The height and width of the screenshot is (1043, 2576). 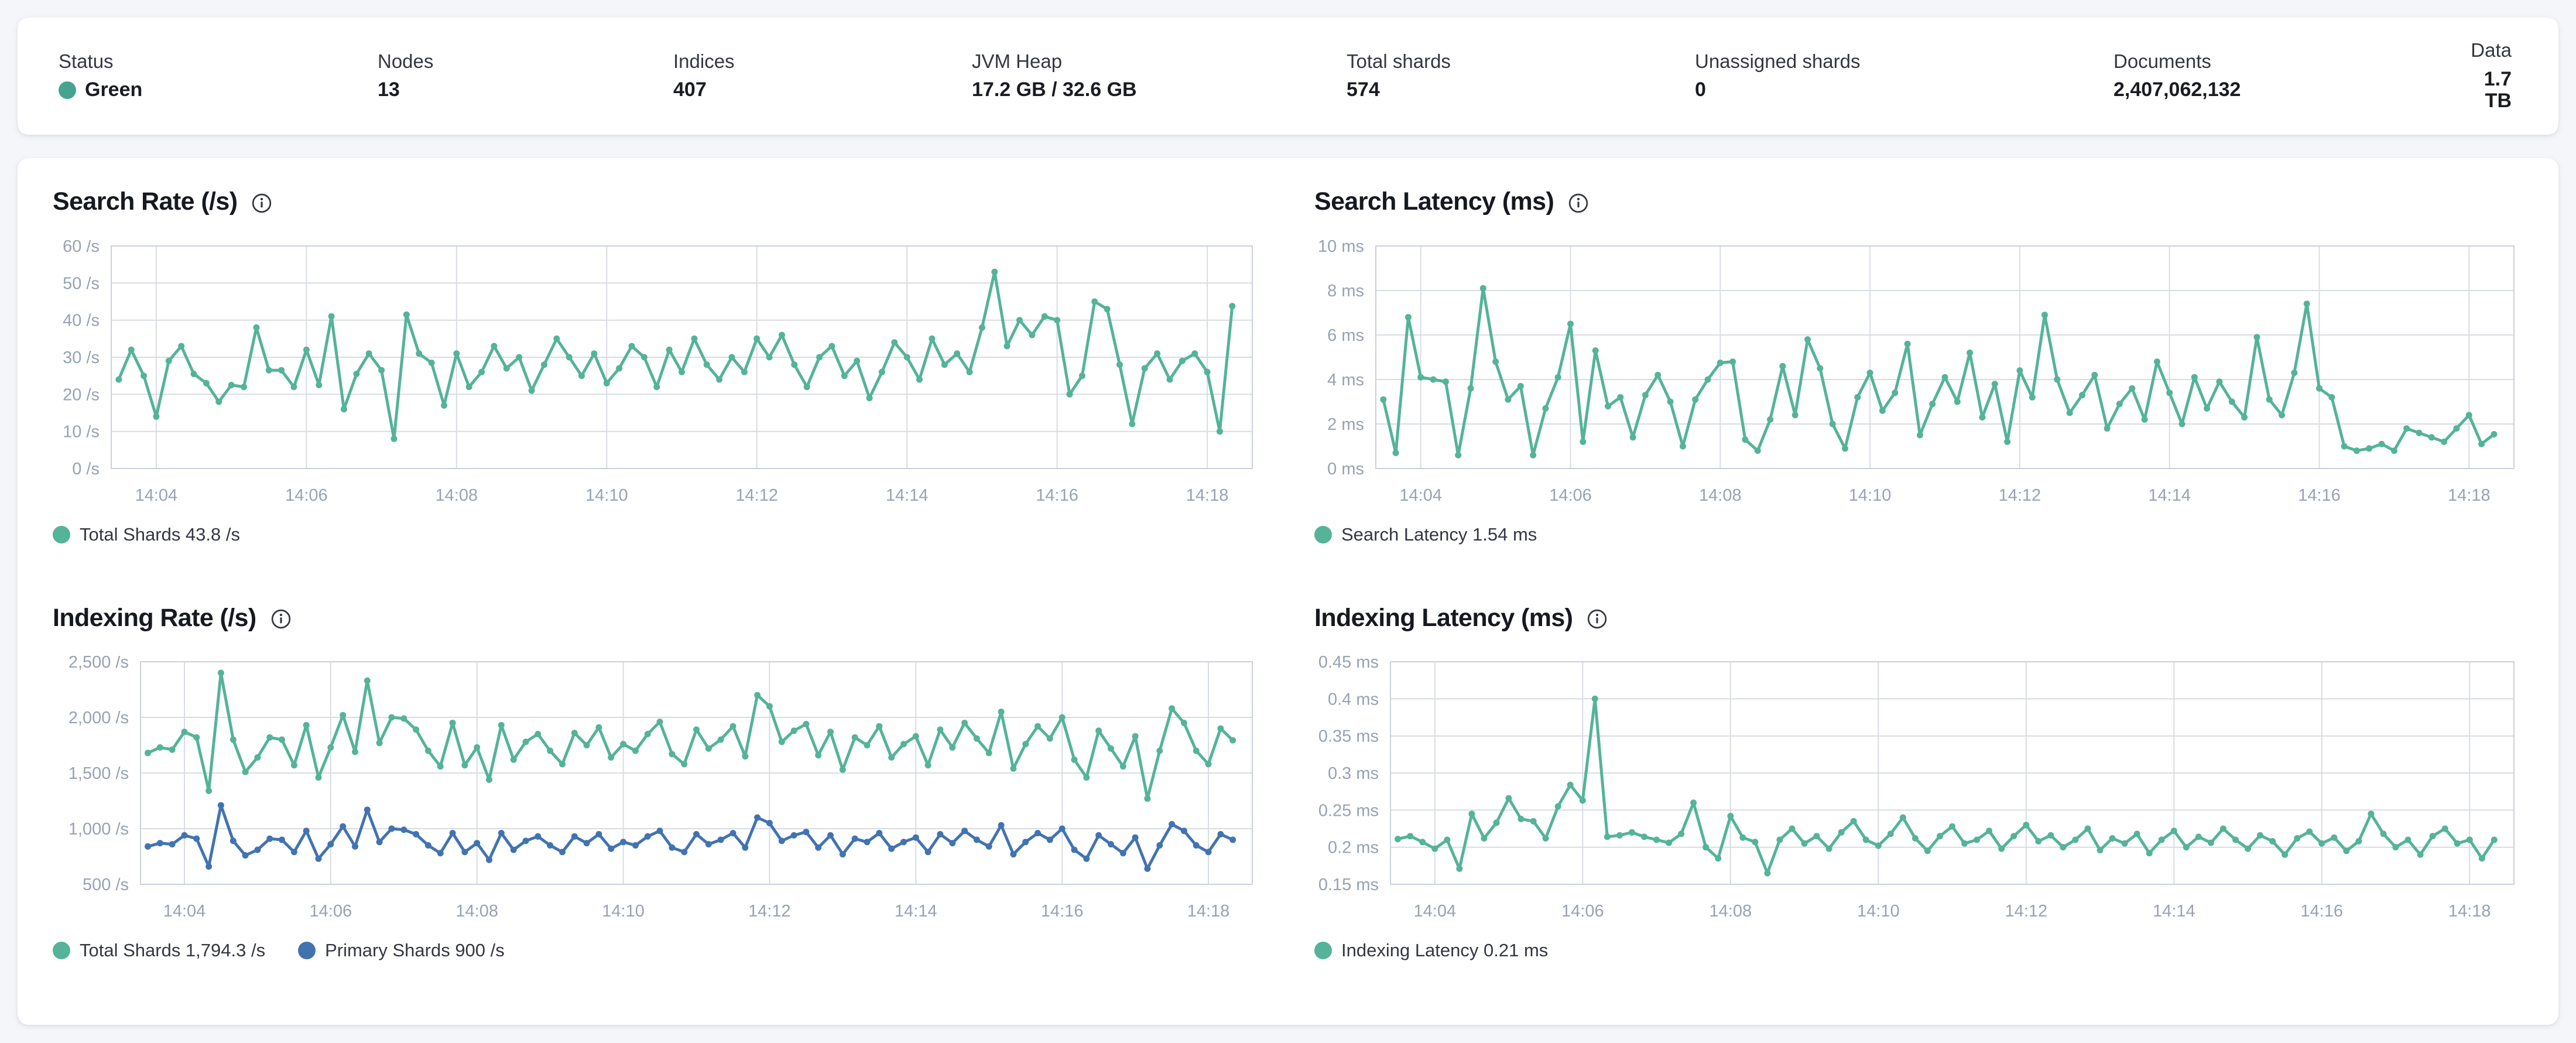 What do you see at coordinates (81, 394) in the screenshot?
I see `svg-text: 20 /s` at bounding box center [81, 394].